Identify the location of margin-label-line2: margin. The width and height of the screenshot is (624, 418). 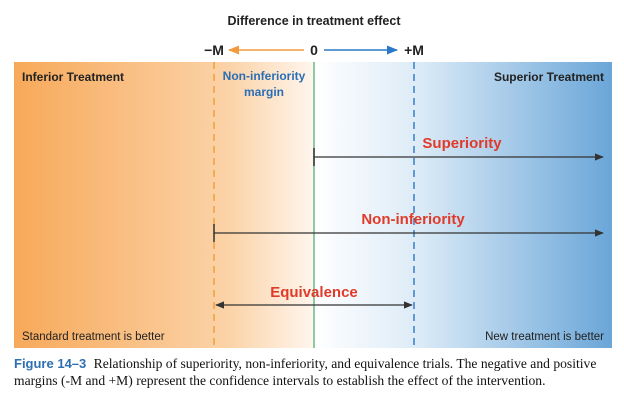
(264, 92).